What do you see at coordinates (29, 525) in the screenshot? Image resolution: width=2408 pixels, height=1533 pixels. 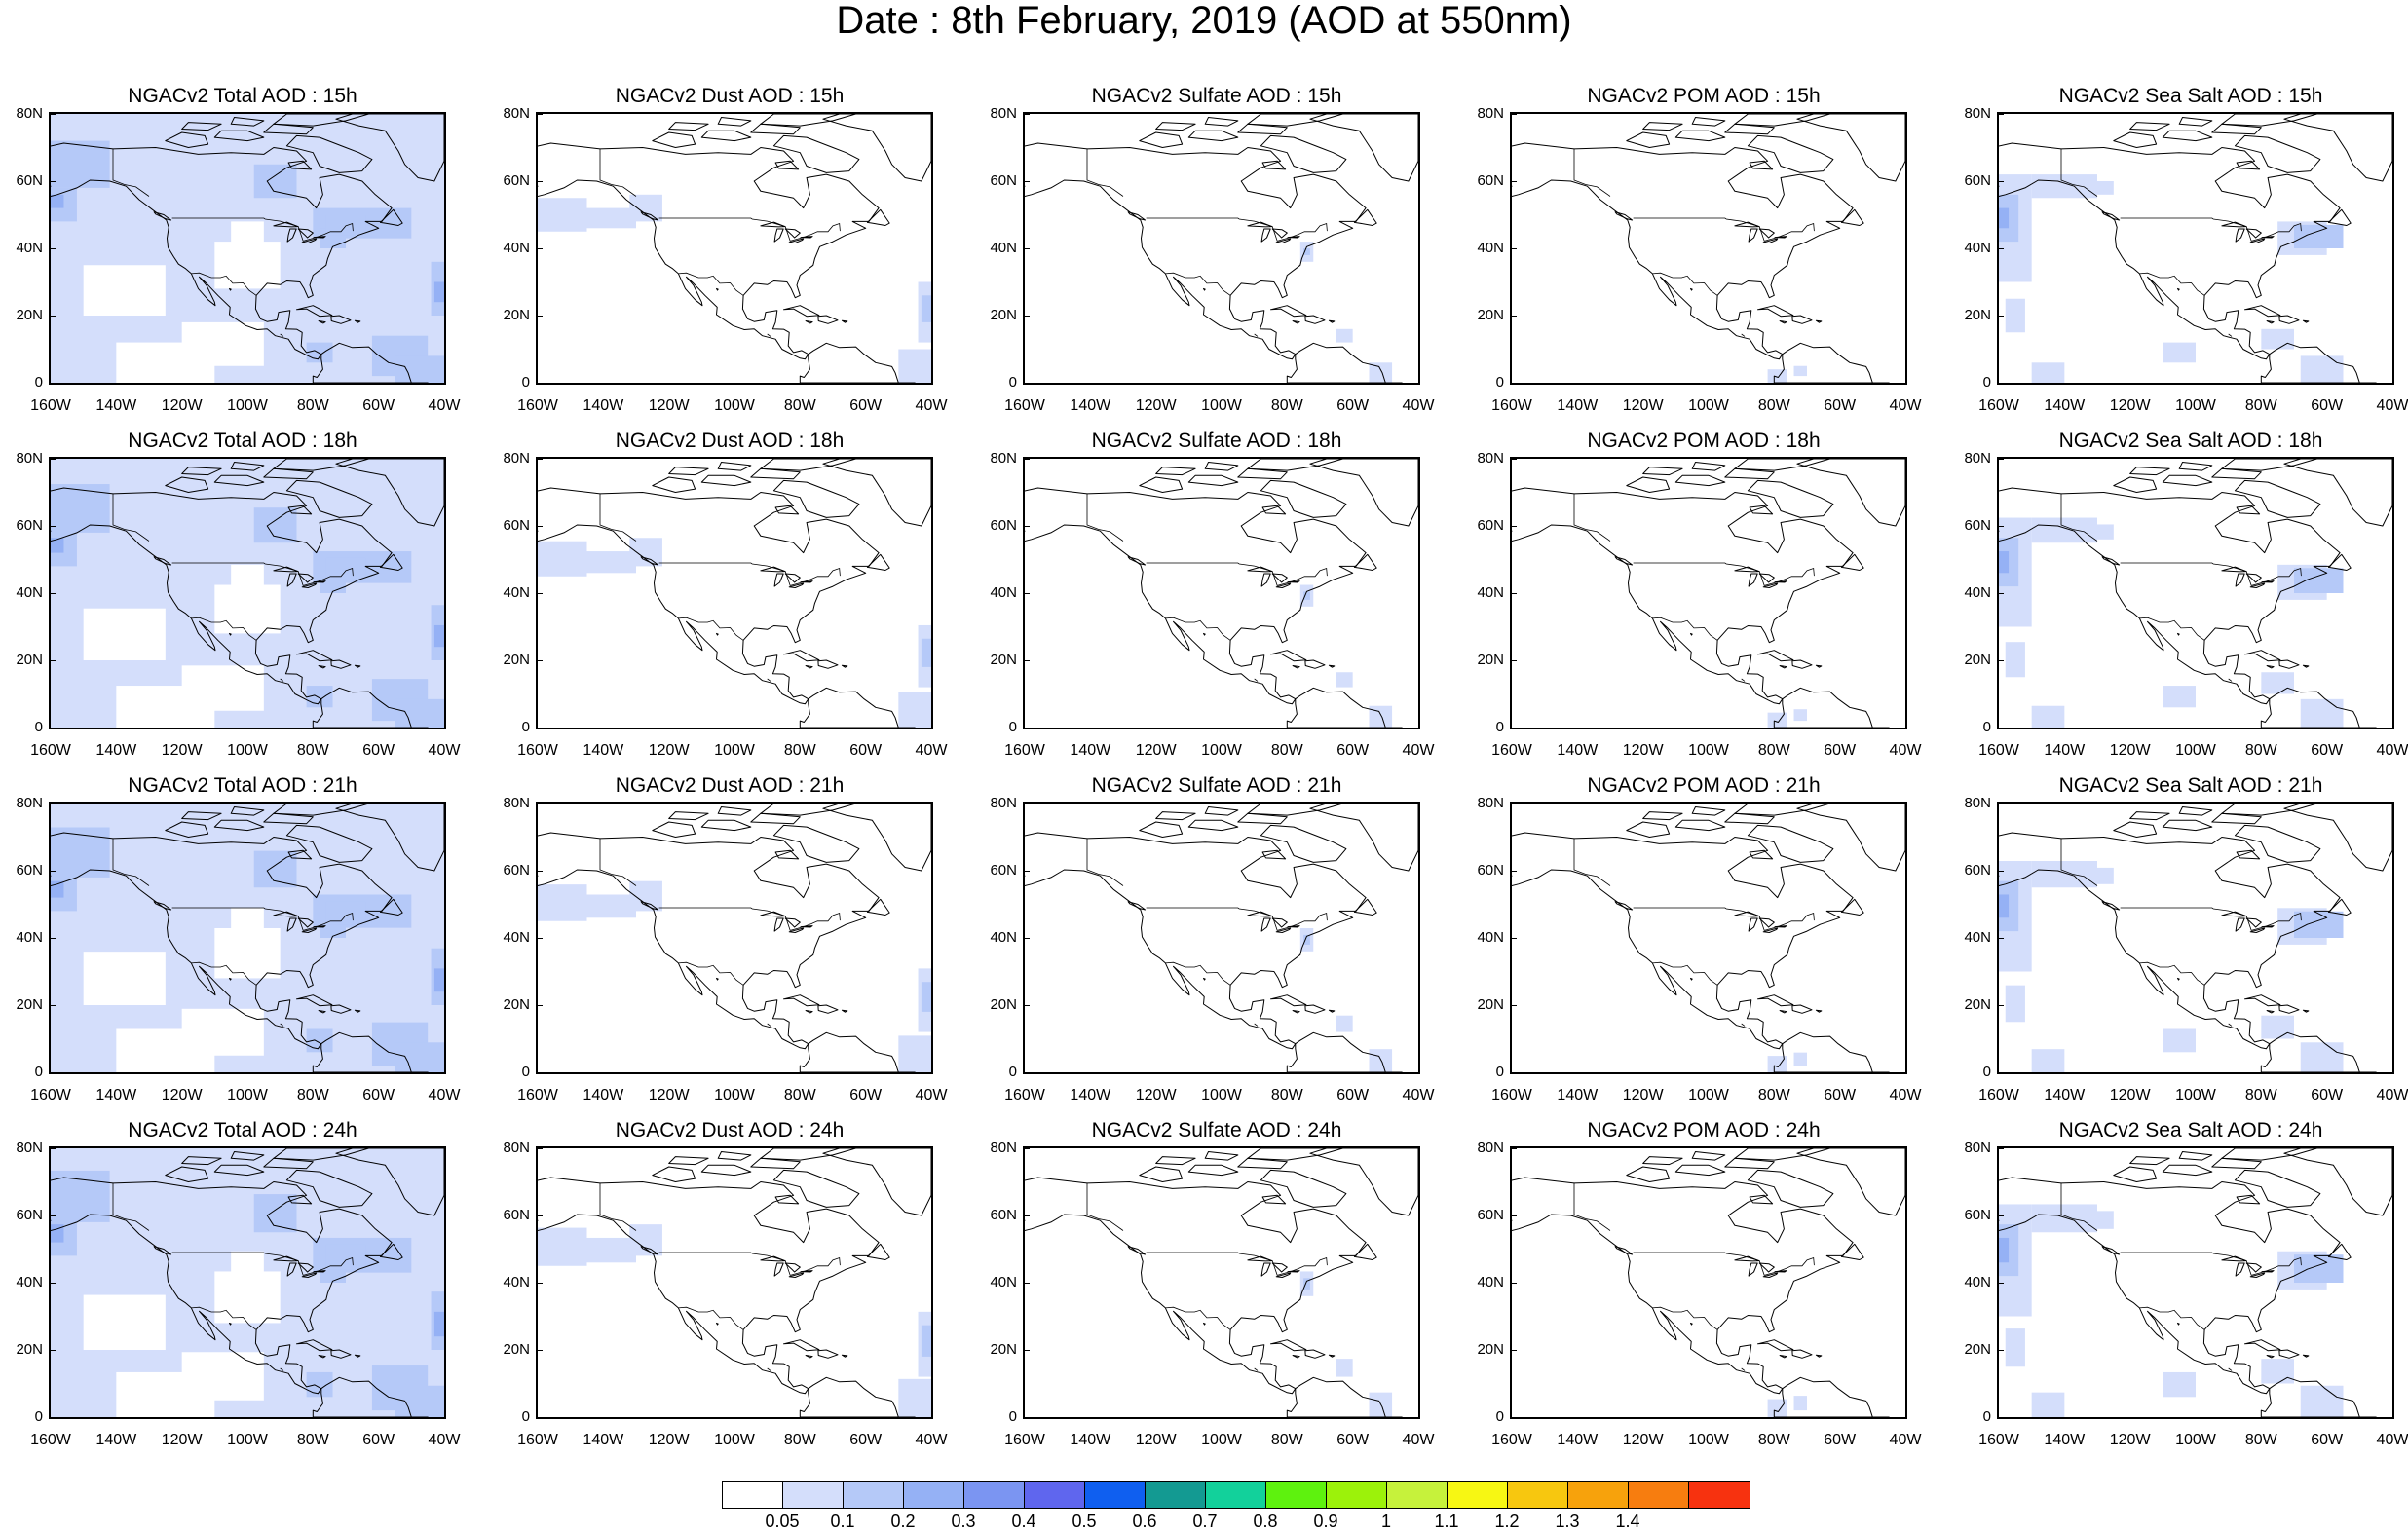 I see `lat-tick-label: 60N` at bounding box center [29, 525].